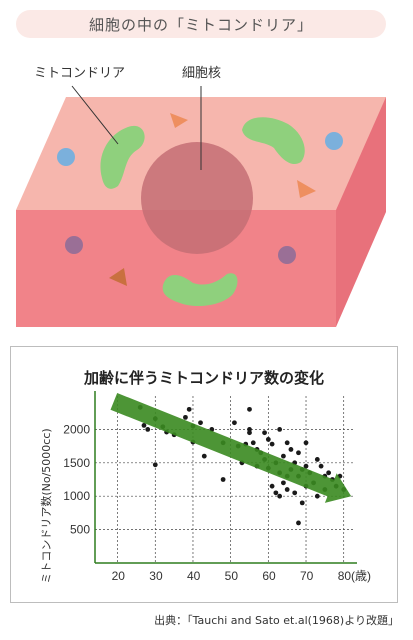  Describe the element at coordinates (156, 576) in the screenshot. I see `x-tick-label: 30` at that location.